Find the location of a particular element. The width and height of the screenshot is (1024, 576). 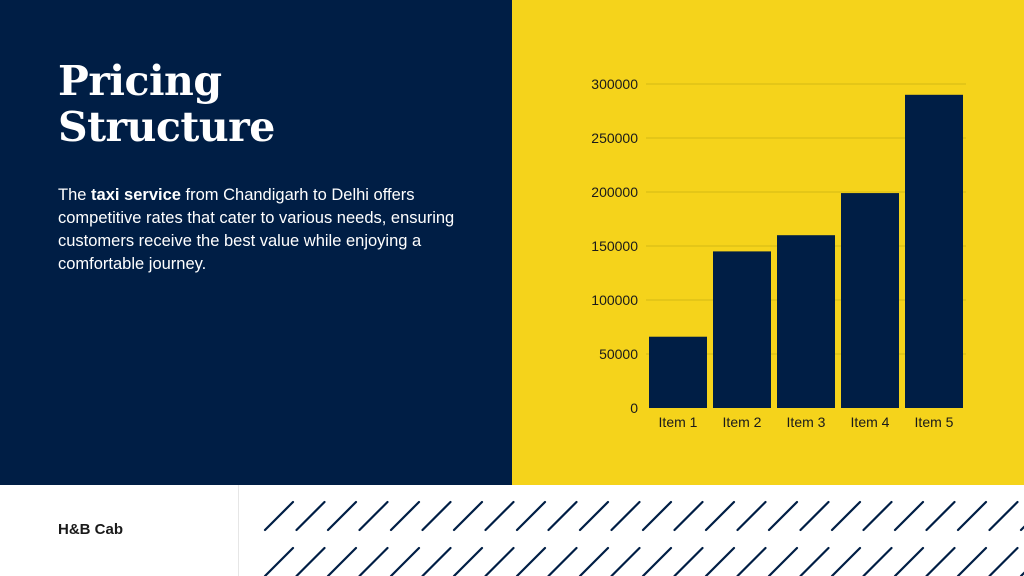

brand-name: H&B Cab is located at coordinates (91, 529).